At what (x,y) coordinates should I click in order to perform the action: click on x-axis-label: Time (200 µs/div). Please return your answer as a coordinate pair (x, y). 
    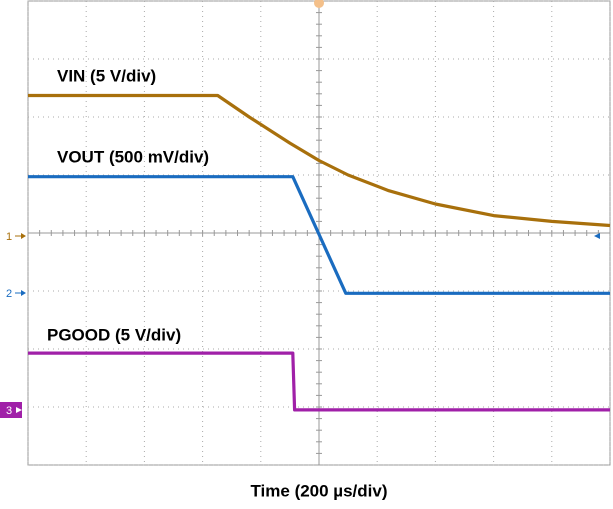
    Looking at the image, I should click on (318, 490).